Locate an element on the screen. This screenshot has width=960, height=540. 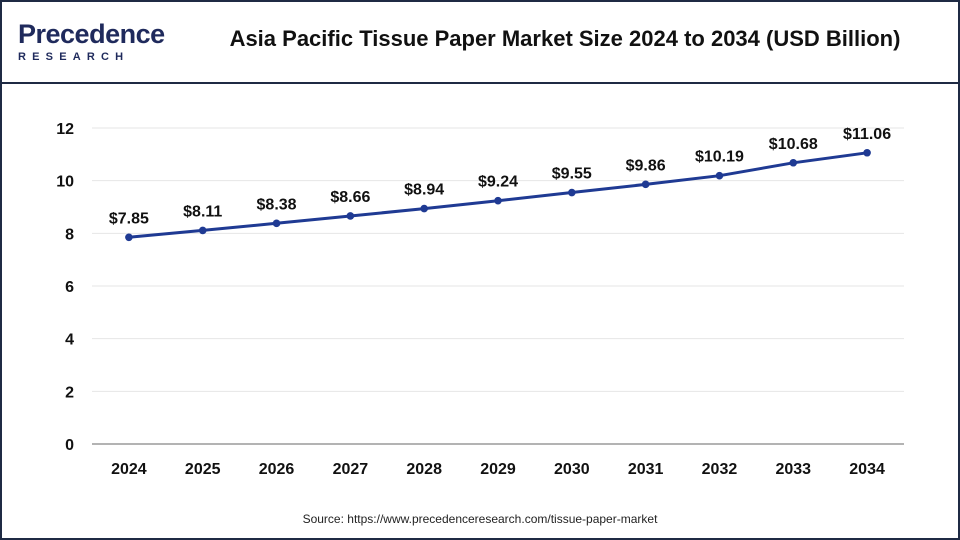
data-label: $9.86 is located at coordinates (646, 165).